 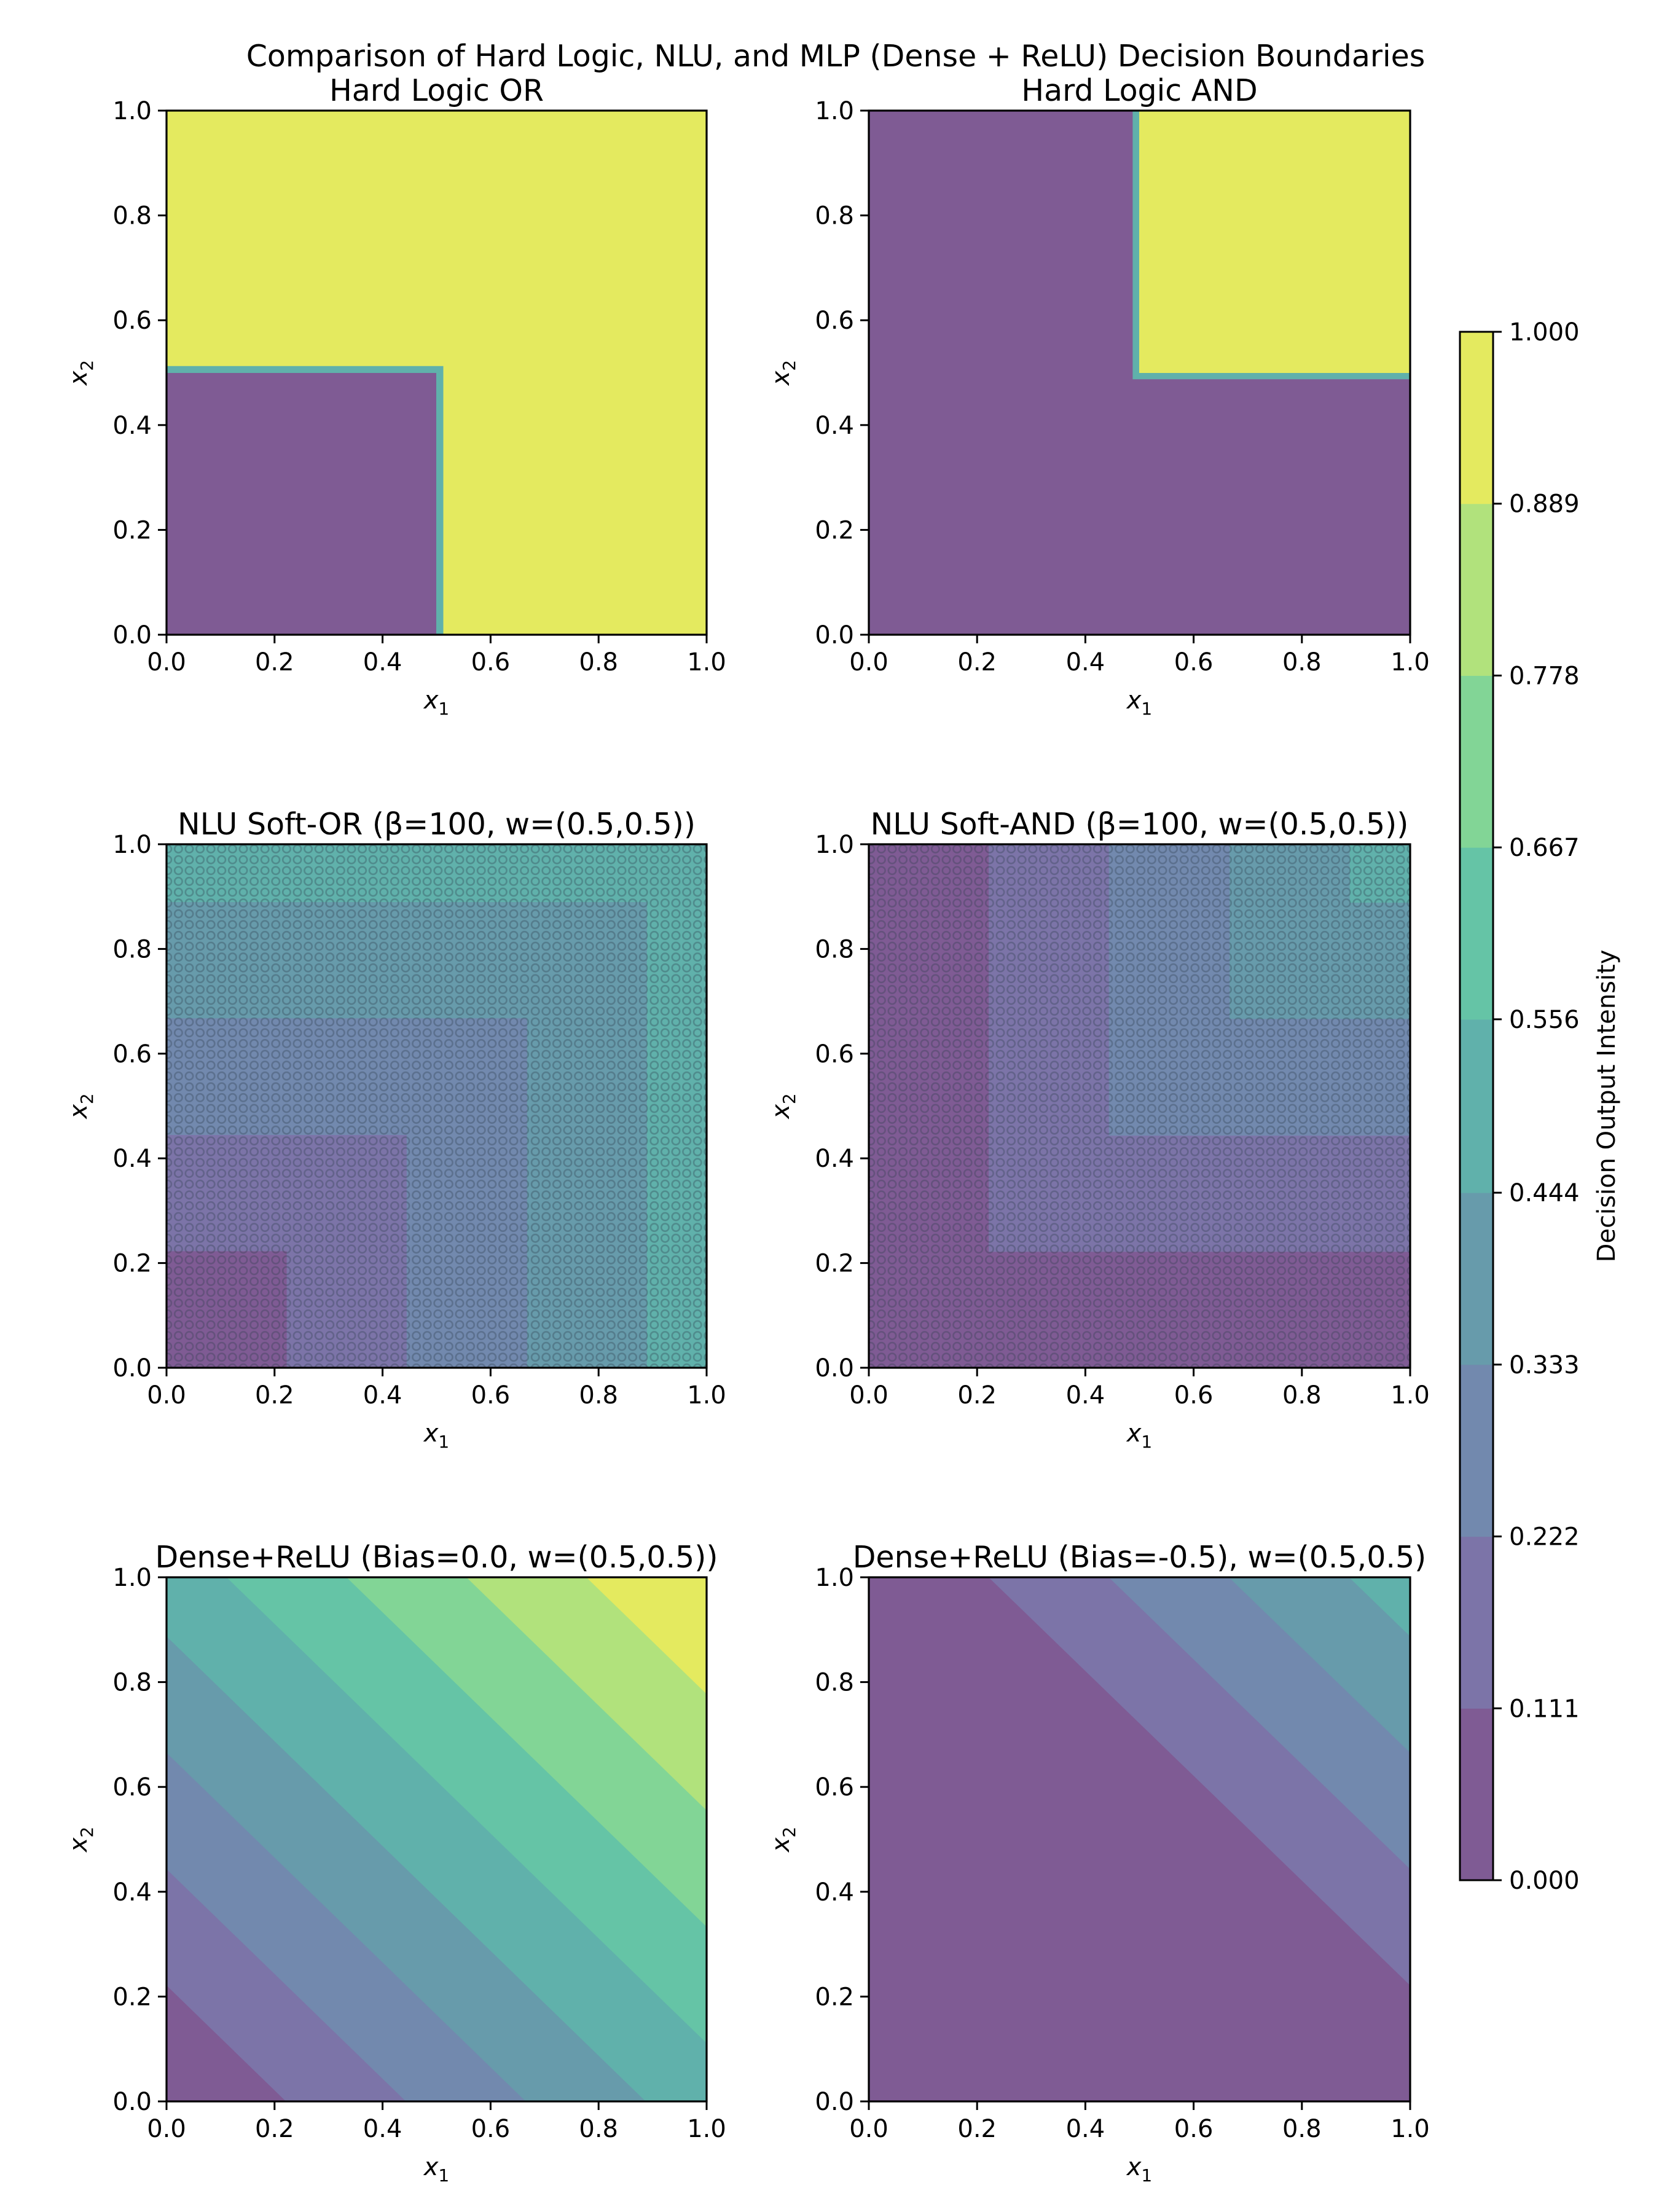 What do you see at coordinates (436, 90) in the screenshot?
I see `panel-title: Hard Logic OR` at bounding box center [436, 90].